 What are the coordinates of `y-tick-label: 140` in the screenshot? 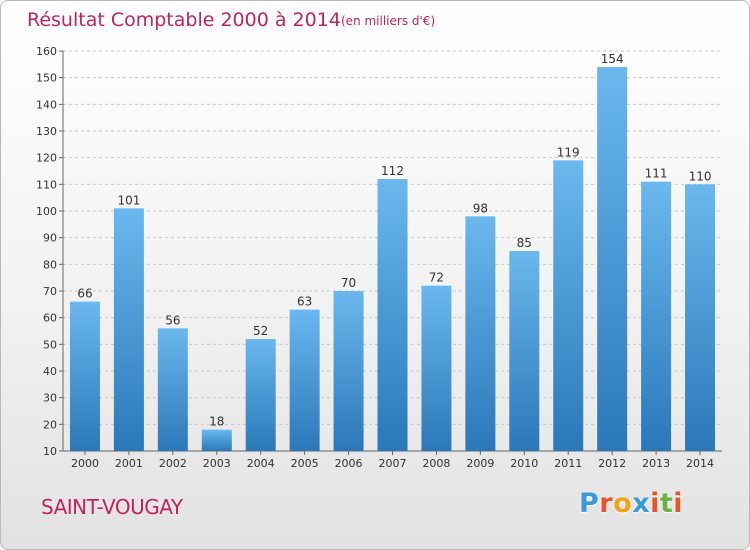 It's located at (46, 104).